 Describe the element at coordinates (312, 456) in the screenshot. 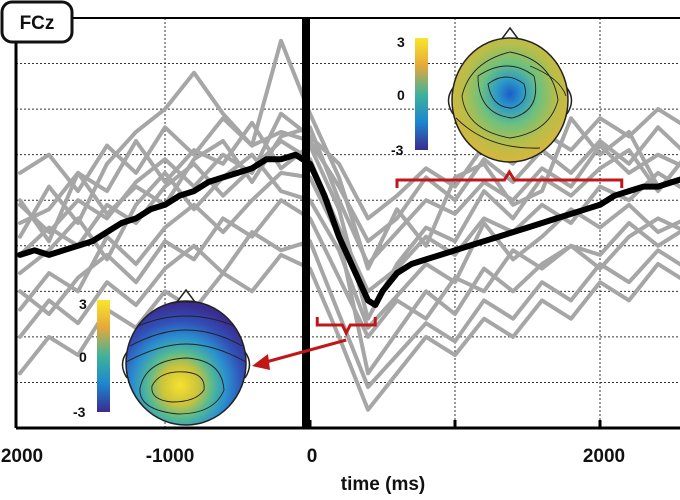

I see `x-tick-label: 0` at that location.